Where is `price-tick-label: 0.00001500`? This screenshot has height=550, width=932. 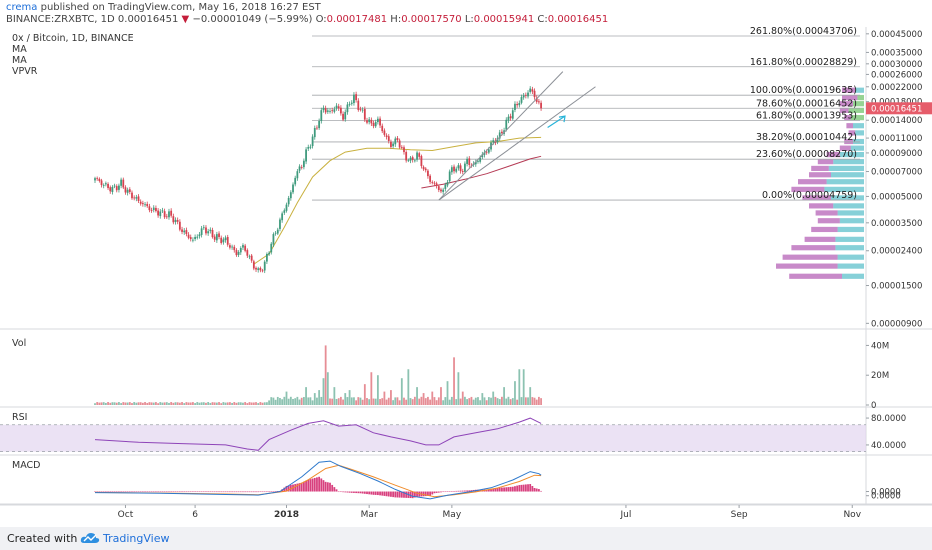 price-tick-label: 0.00001500 is located at coordinates (896, 287).